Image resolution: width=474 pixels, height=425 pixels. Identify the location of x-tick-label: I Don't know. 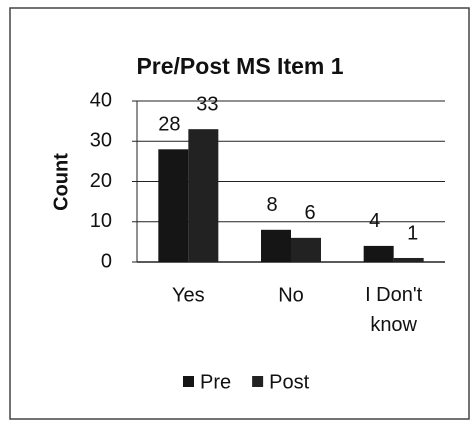
(394, 310).